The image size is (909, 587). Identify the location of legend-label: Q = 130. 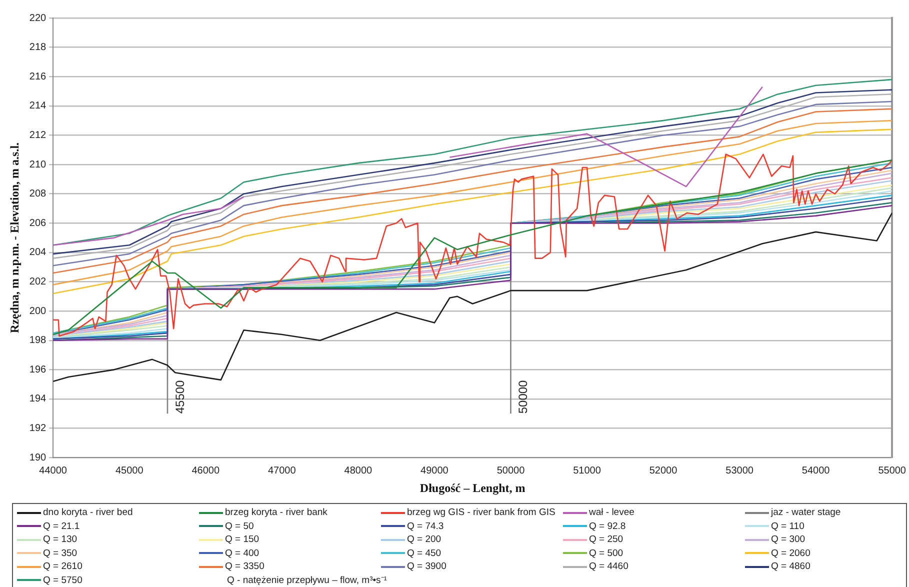
(60, 539).